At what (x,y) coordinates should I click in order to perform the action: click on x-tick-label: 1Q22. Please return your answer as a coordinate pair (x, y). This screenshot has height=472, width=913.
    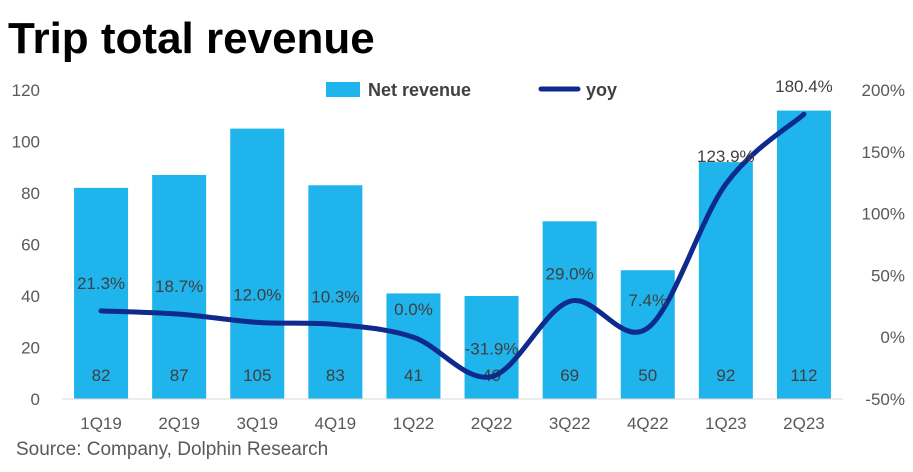
    Looking at the image, I should click on (414, 423).